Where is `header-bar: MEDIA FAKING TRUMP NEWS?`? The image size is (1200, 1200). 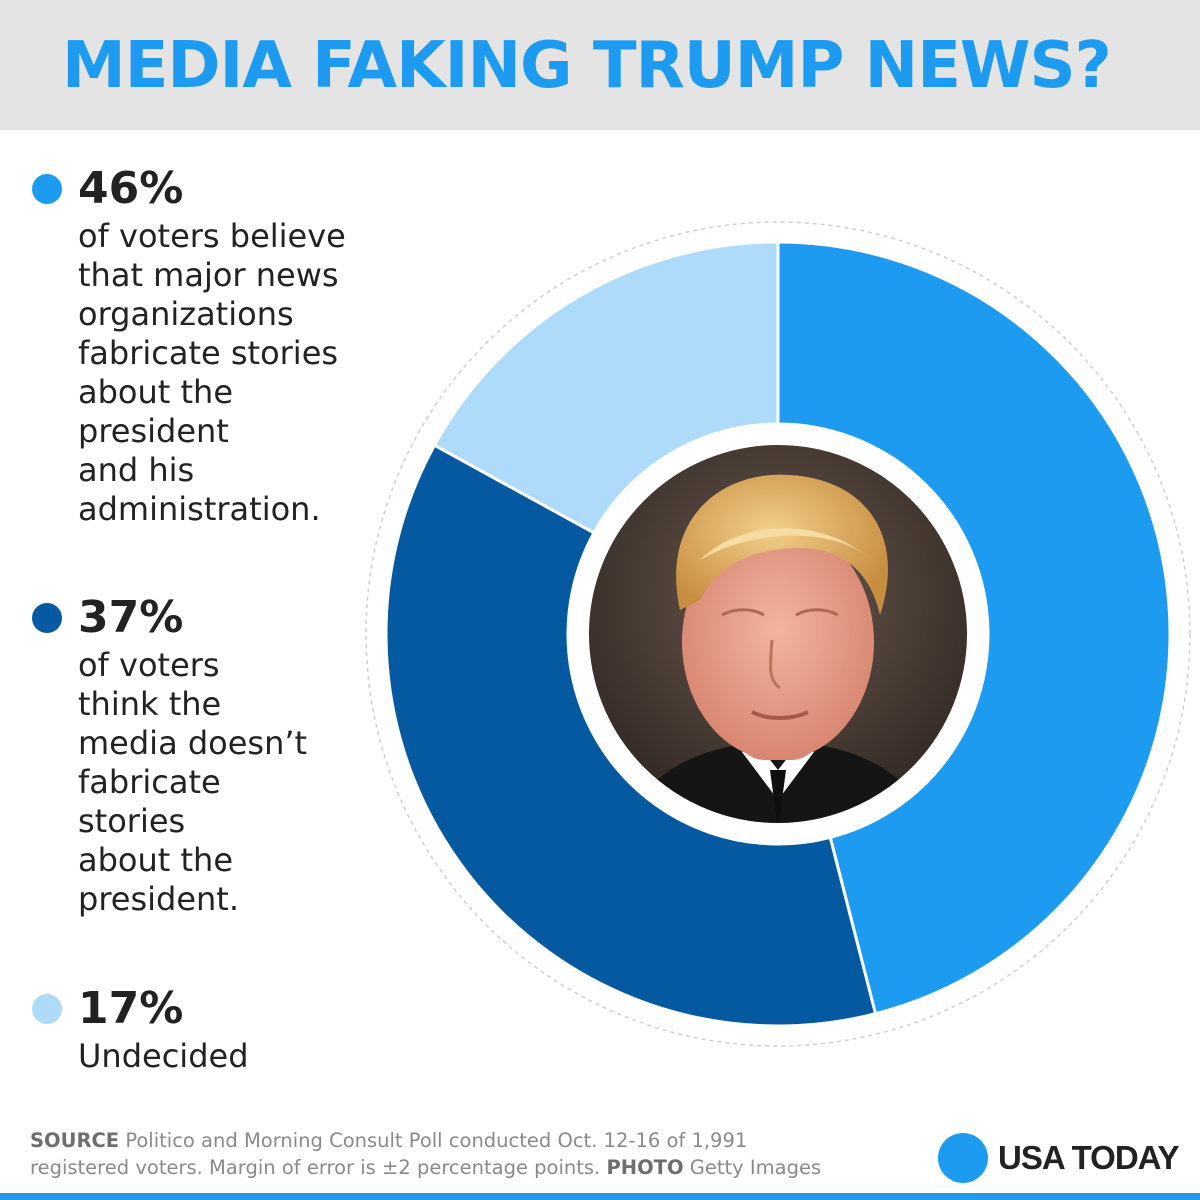
header-bar: MEDIA FAKING TRUMP NEWS? is located at coordinates (600, 65).